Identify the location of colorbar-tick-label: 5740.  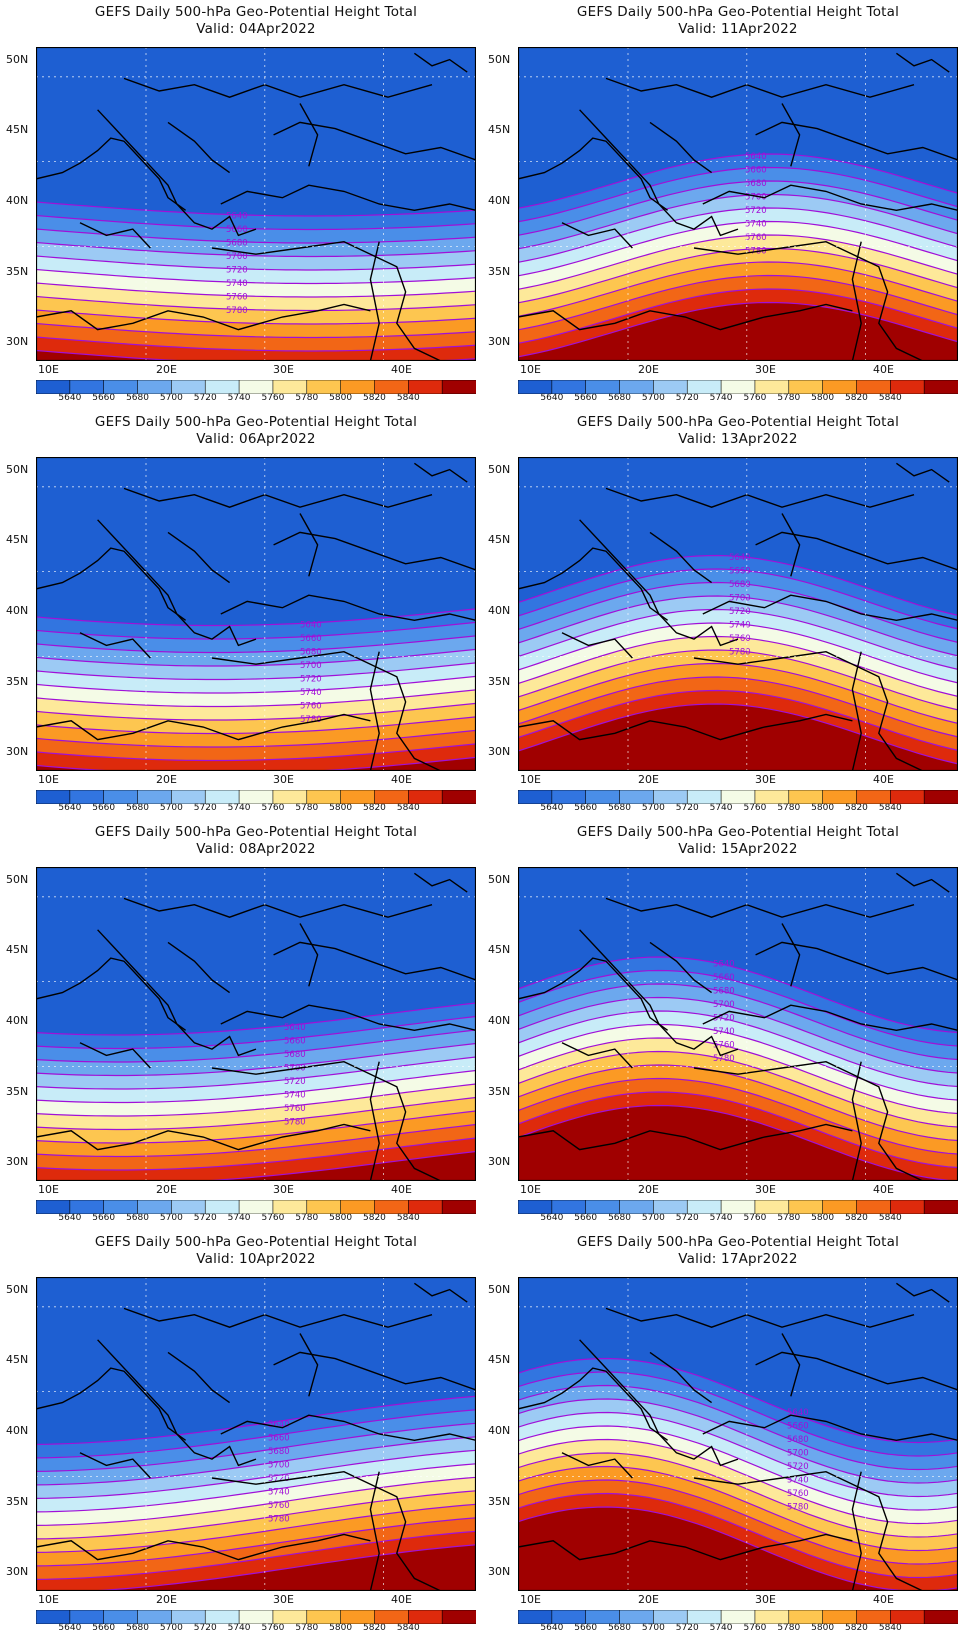
(721, 1218).